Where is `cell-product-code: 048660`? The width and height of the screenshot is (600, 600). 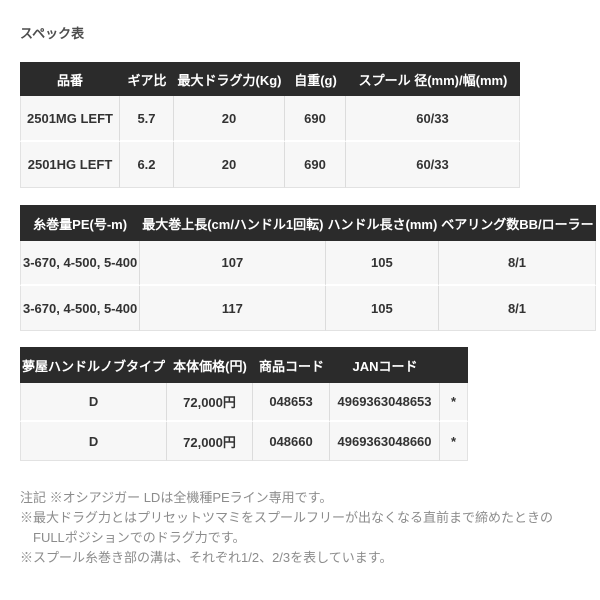
cell-product-code: 048660 is located at coordinates (292, 441).